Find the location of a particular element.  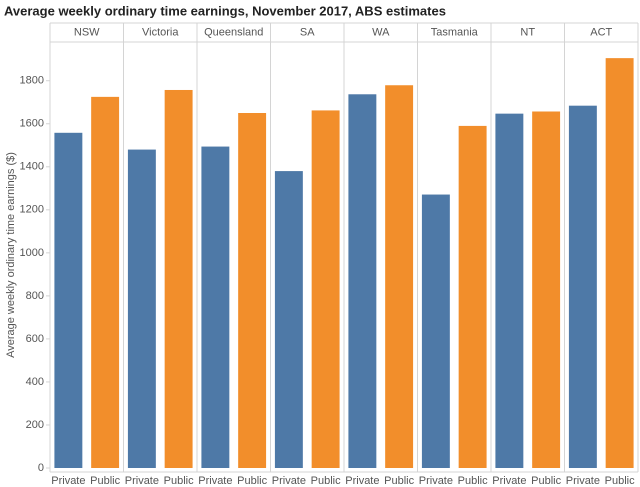

y-tick-label: 1200 is located at coordinates (32, 210).